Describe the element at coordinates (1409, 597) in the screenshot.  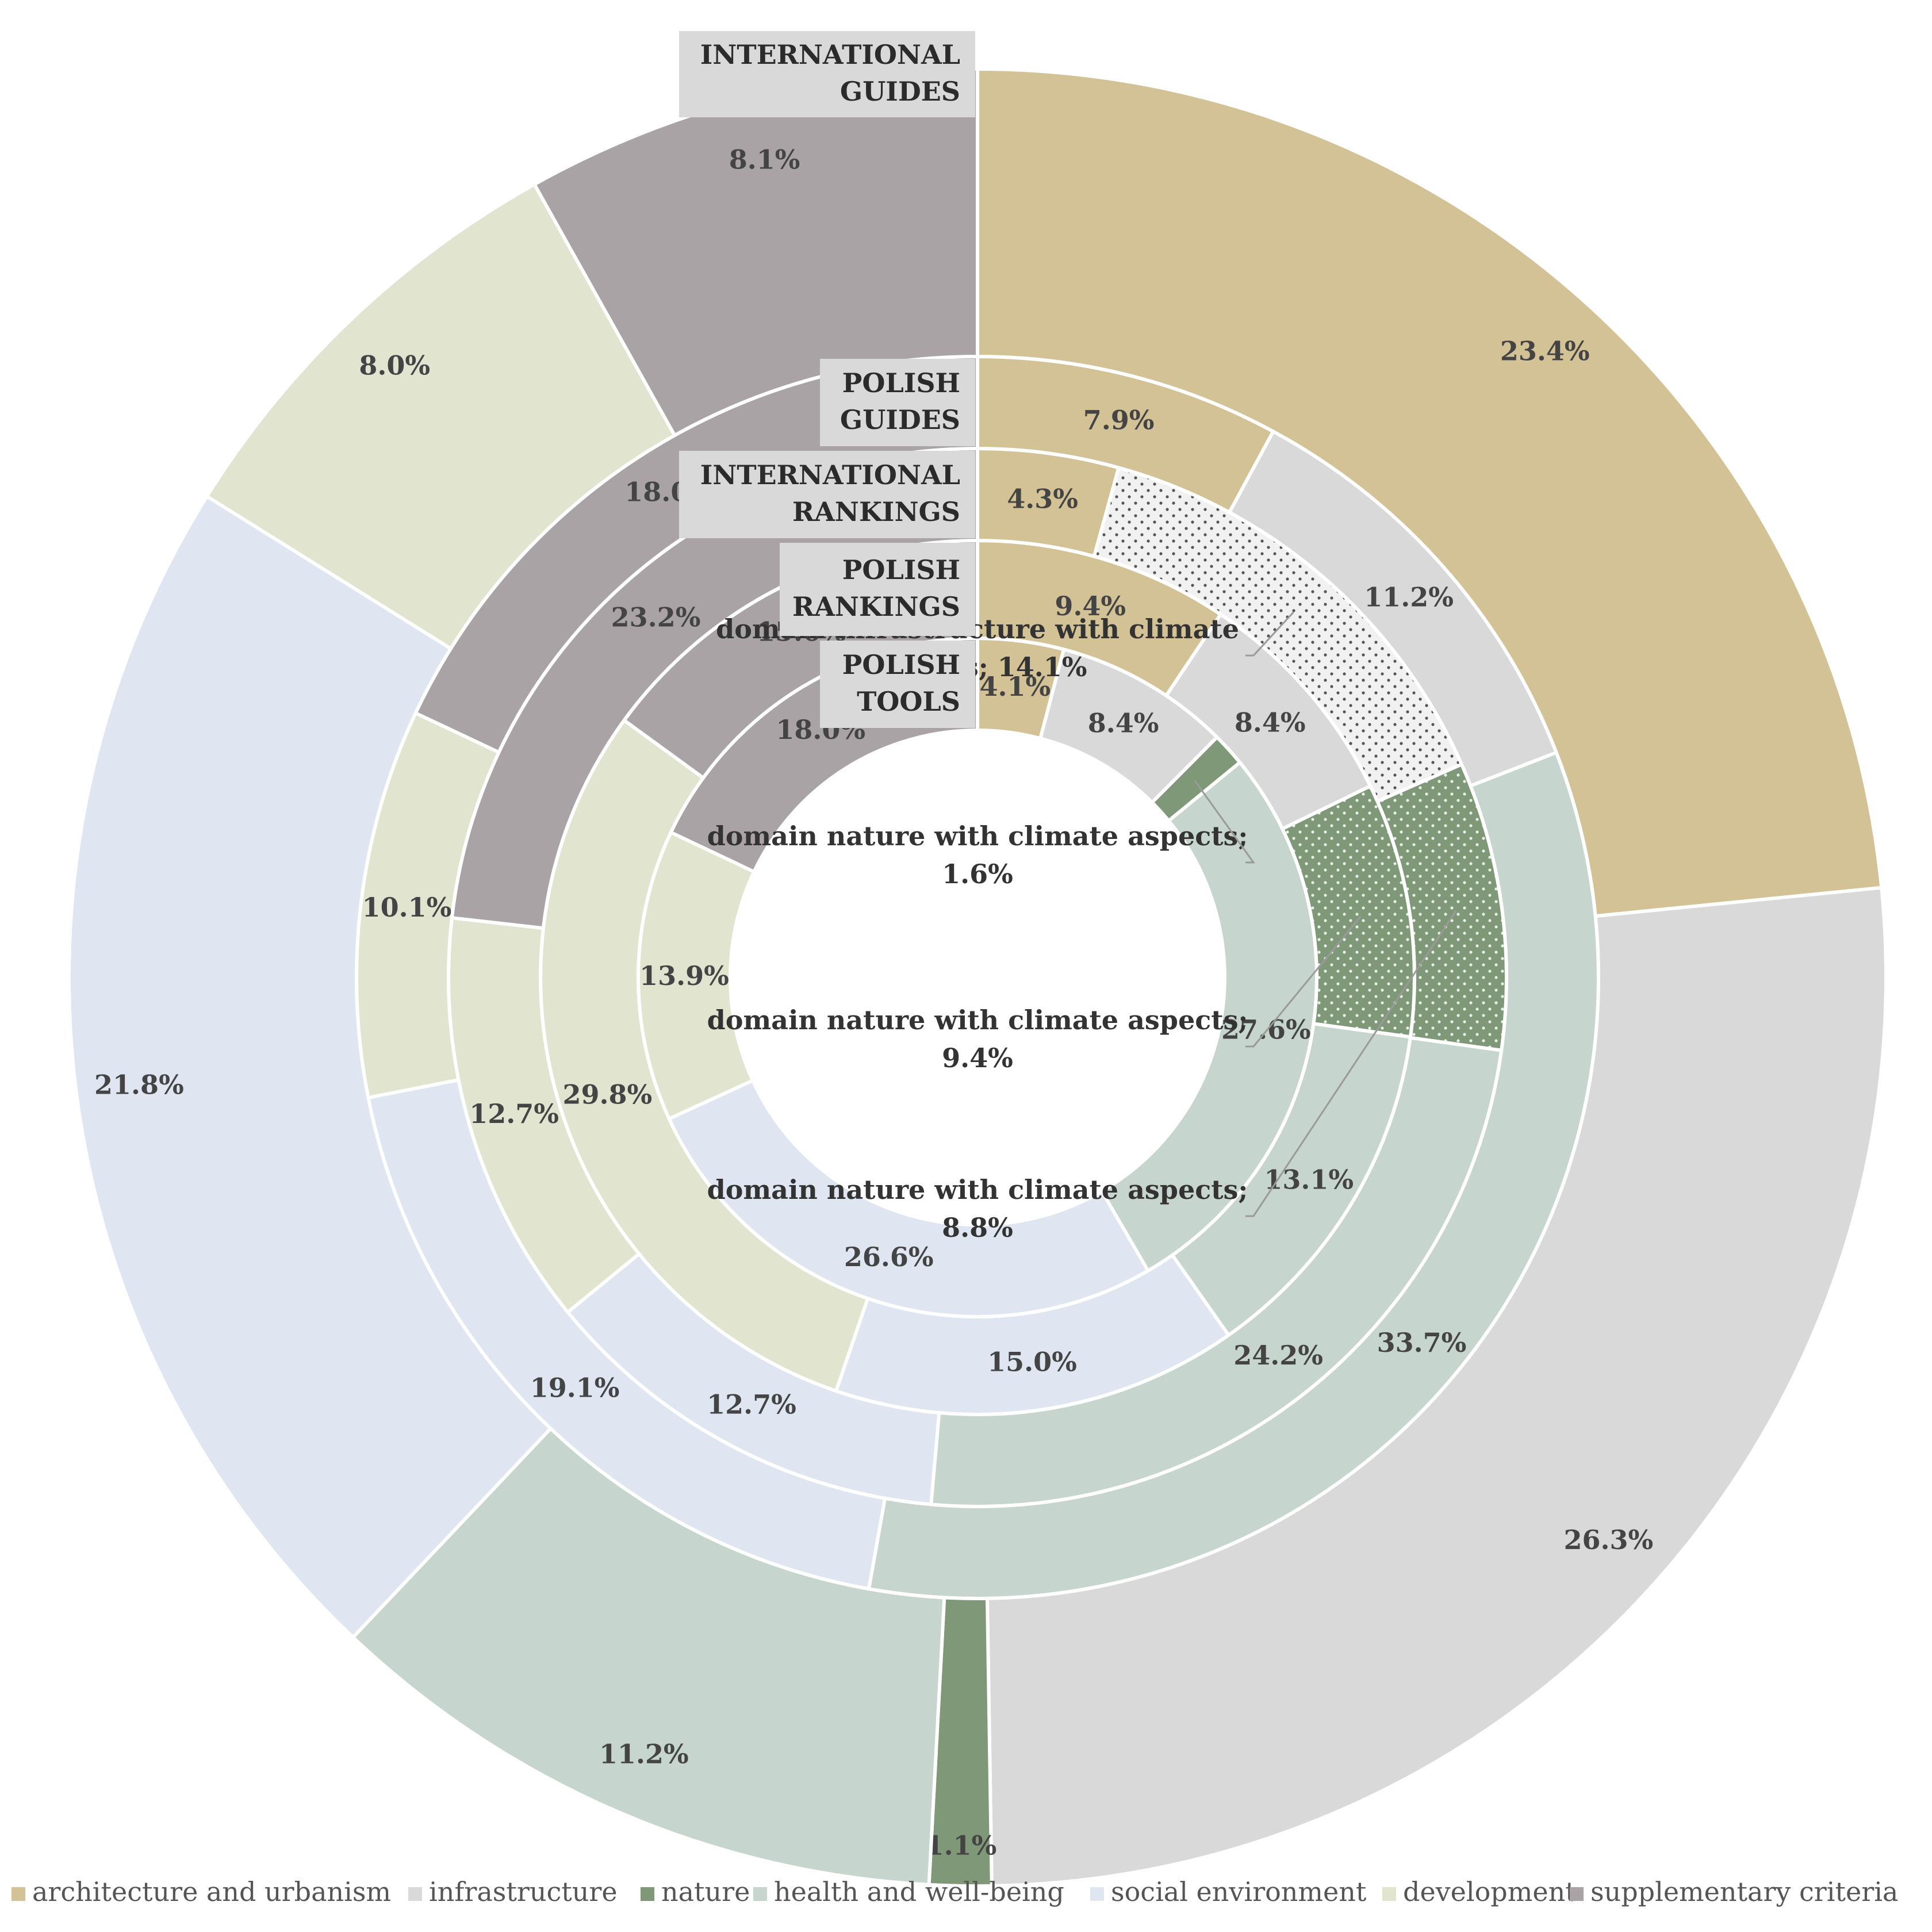
I see `data-label-ring-4-infra: 11.2%` at that location.